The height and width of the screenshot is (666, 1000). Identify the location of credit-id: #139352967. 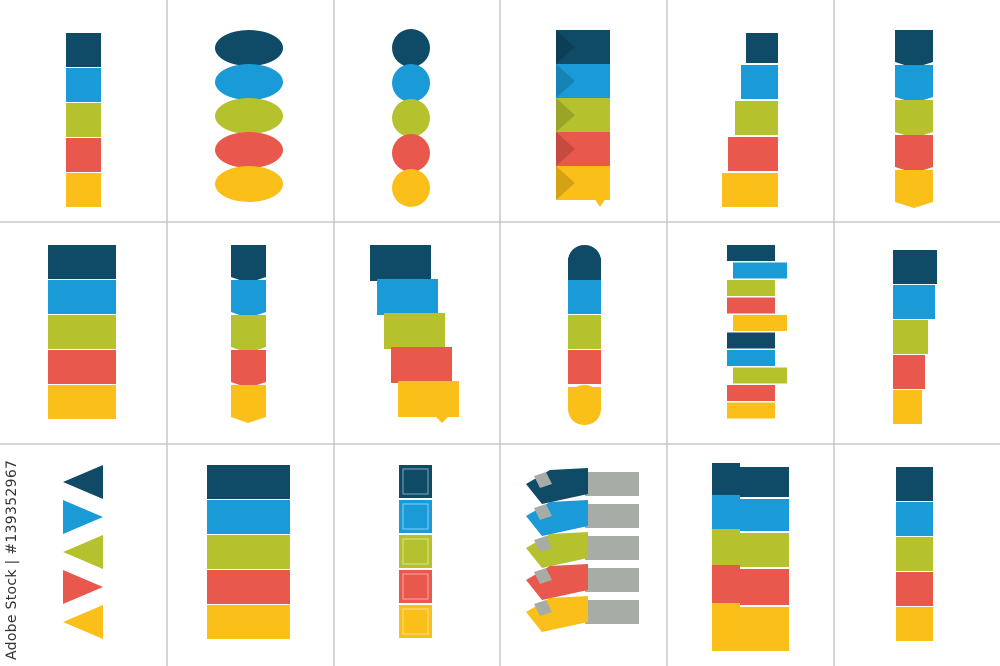
(12, 507).